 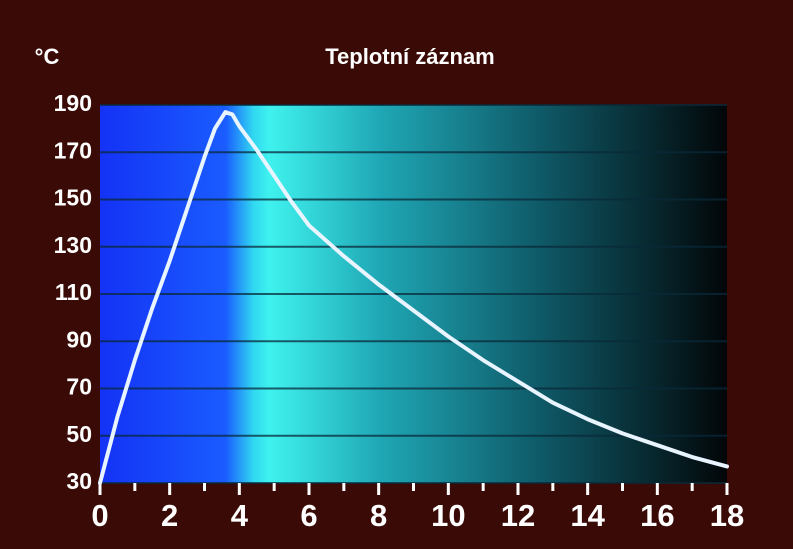 What do you see at coordinates (587, 515) in the screenshot?
I see `x-tick-label: 14` at bounding box center [587, 515].